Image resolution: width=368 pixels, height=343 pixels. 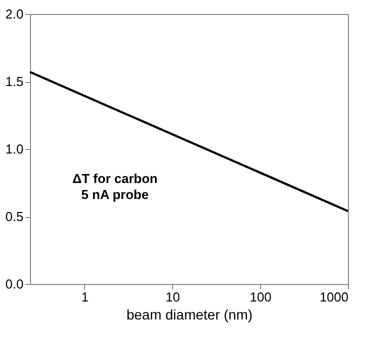 What do you see at coordinates (14, 149) in the screenshot?
I see `y-tick-label: 1.0` at bounding box center [14, 149].